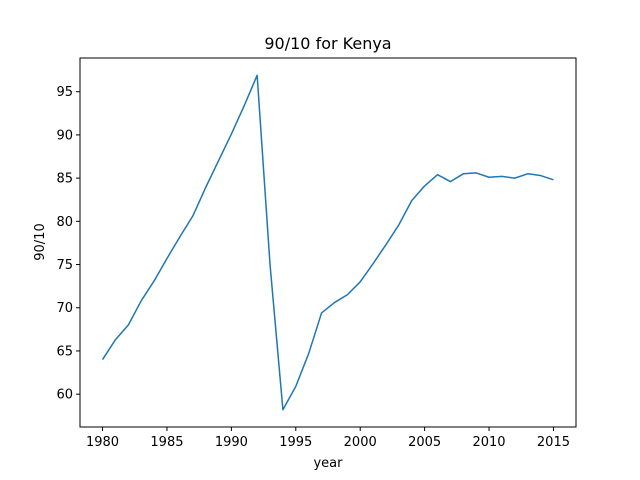 The height and width of the screenshot is (480, 640). I want to click on x-tick-label: 2000, so click(360, 442).